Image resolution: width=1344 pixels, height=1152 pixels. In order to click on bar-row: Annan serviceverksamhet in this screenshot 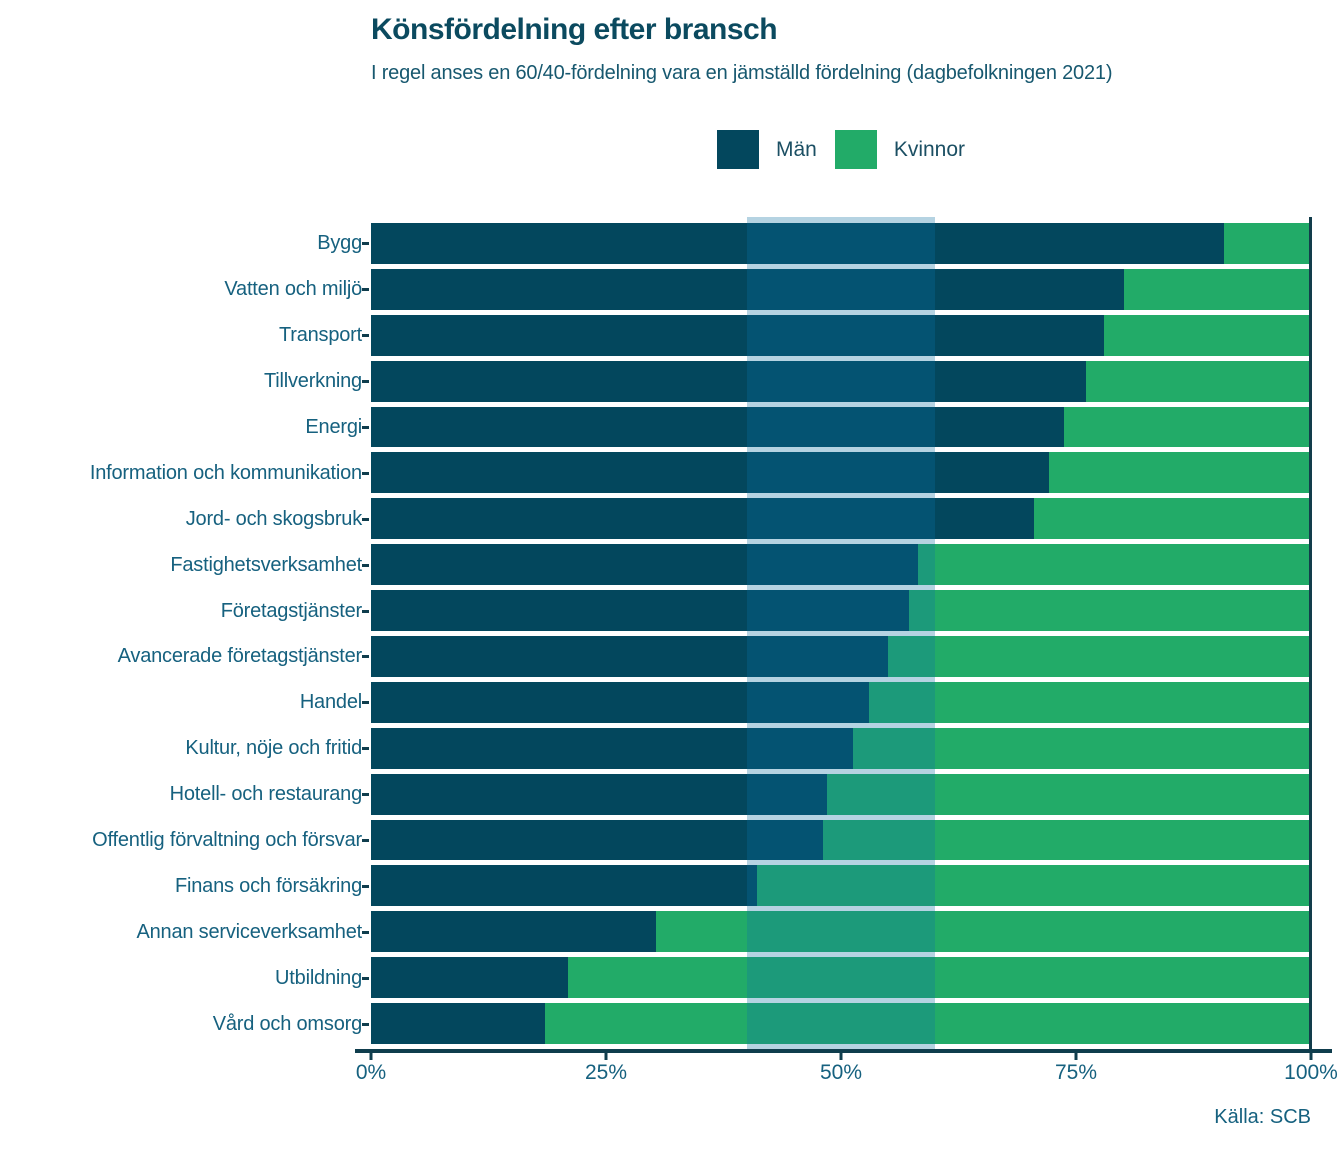, I will do `click(655, 932)`.